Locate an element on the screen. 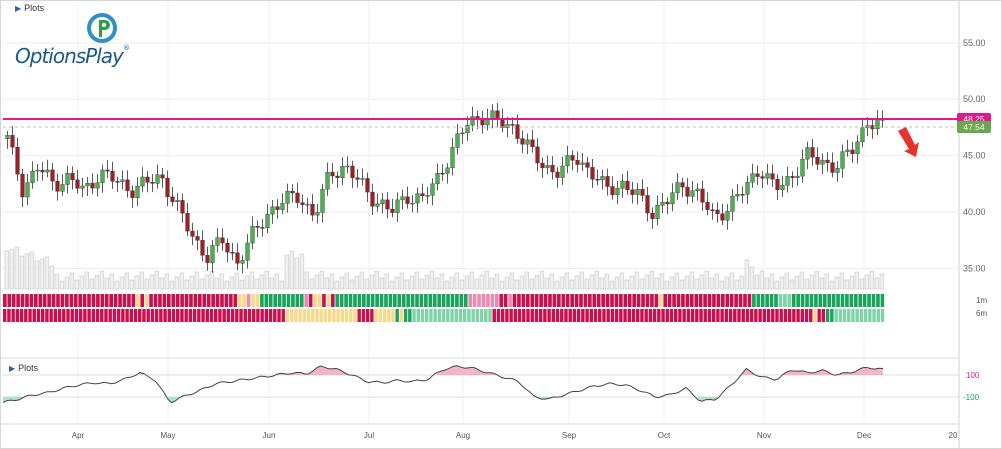 This screenshot has height=449, width=1002. plots-toggle-bottom: ▶ Plots is located at coordinates (23, 368).